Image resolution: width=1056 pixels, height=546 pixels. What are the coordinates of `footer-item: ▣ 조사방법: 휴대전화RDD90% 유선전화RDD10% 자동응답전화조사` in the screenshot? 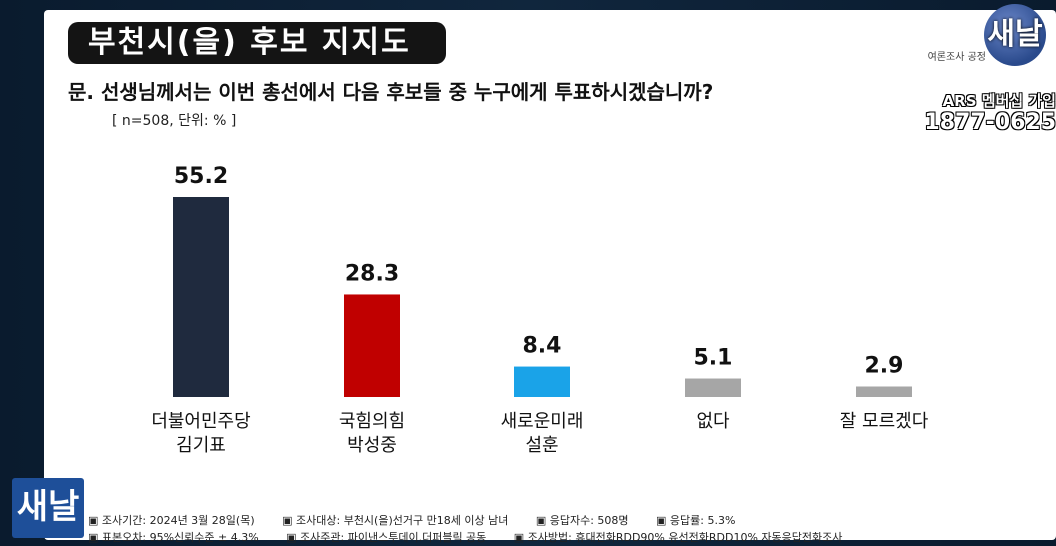 It's located at (678, 537).